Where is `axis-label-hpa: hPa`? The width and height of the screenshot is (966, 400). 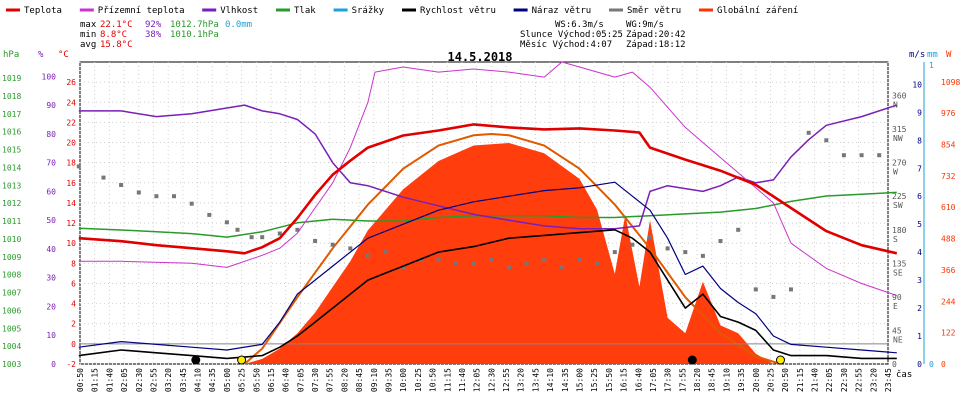 axis-label-hpa: hPa is located at coordinates (11, 55).